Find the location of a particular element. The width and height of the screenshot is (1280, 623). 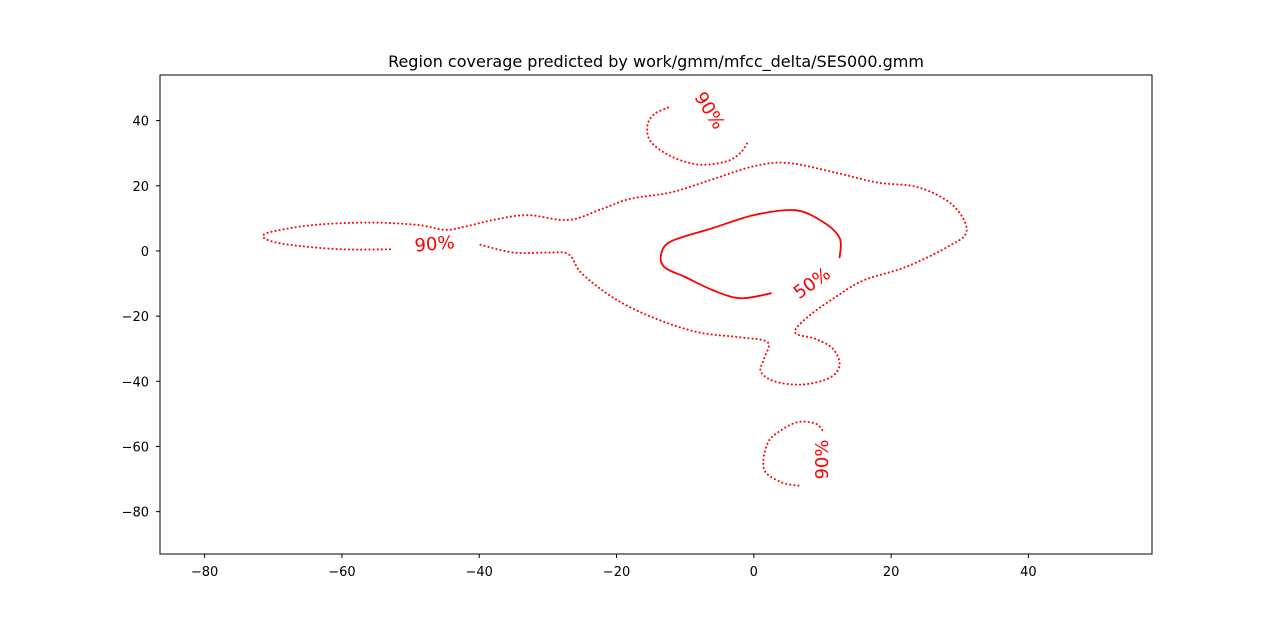

y-axis-ticks: −80 −60 −40 −20 0 20 40 is located at coordinates (141, 318).